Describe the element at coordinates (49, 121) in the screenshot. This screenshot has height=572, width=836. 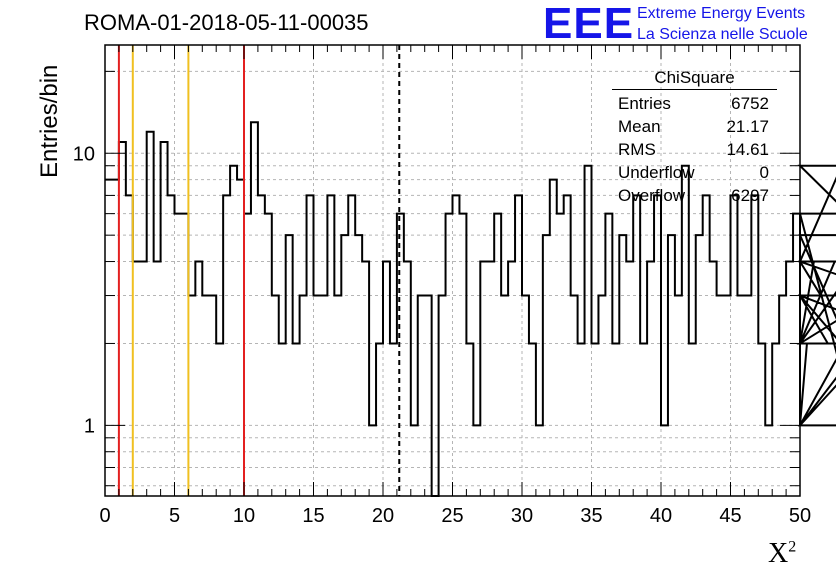
I see `y-axis-label: Entries/bin` at that location.